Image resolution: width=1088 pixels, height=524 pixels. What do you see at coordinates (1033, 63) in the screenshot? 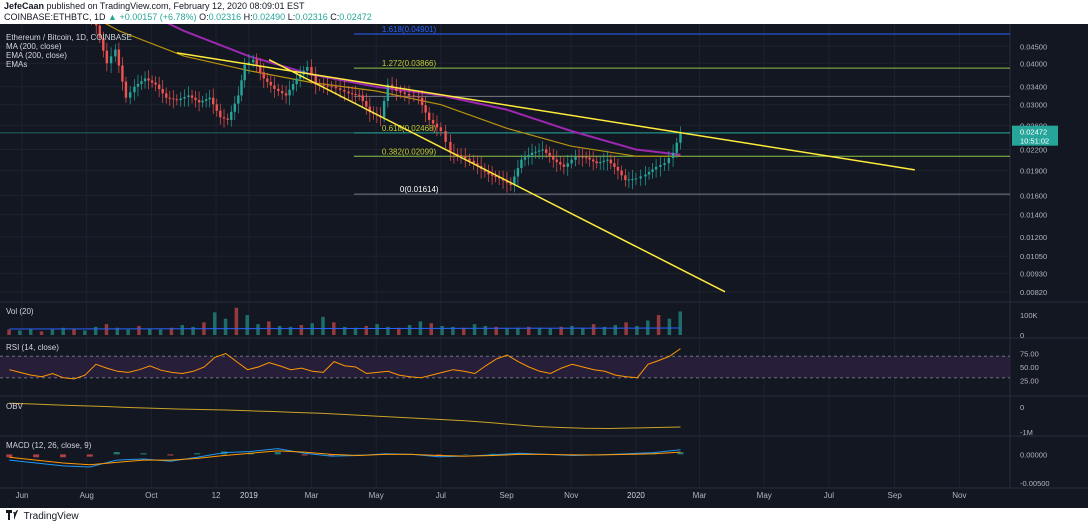
I see `price-tick-label: 0.04000` at bounding box center [1033, 63].